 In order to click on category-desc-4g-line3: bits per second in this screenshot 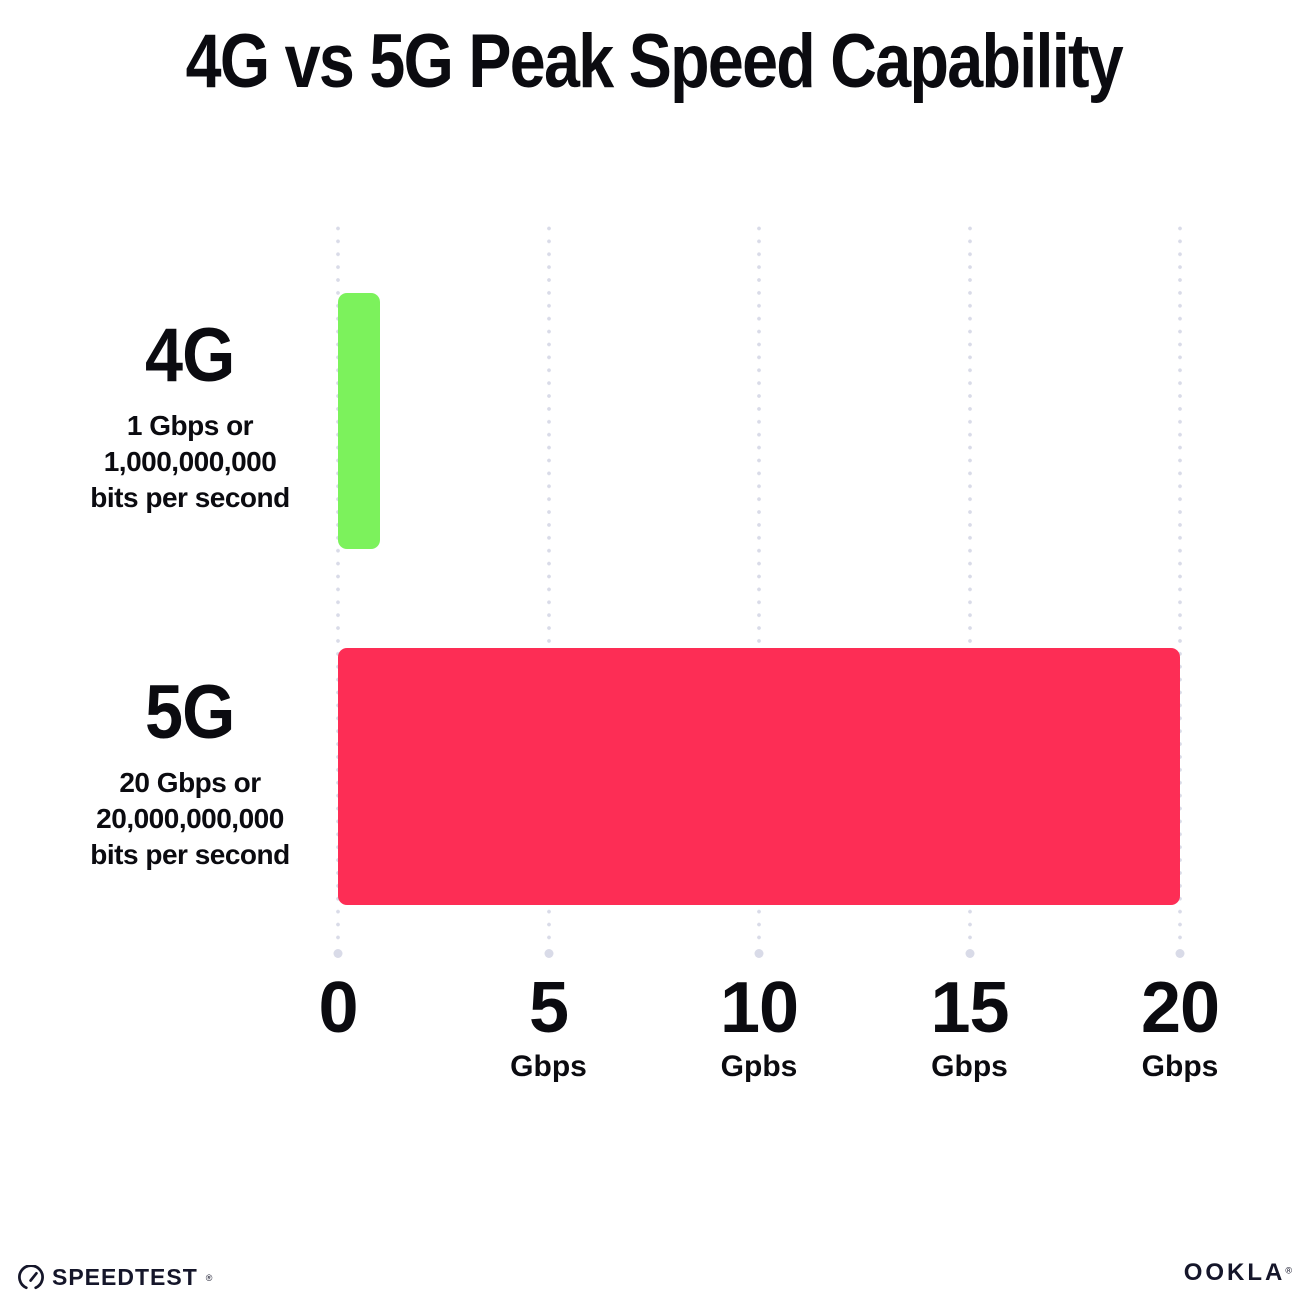, I will do `click(190, 497)`.